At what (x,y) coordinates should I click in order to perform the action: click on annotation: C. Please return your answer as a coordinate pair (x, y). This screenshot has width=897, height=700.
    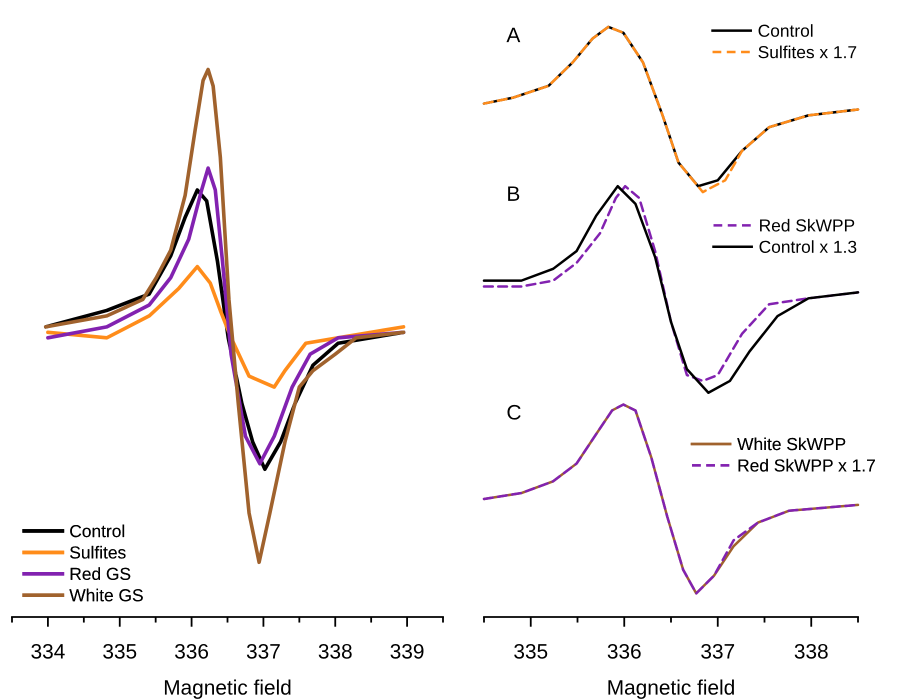
    Looking at the image, I should click on (514, 412).